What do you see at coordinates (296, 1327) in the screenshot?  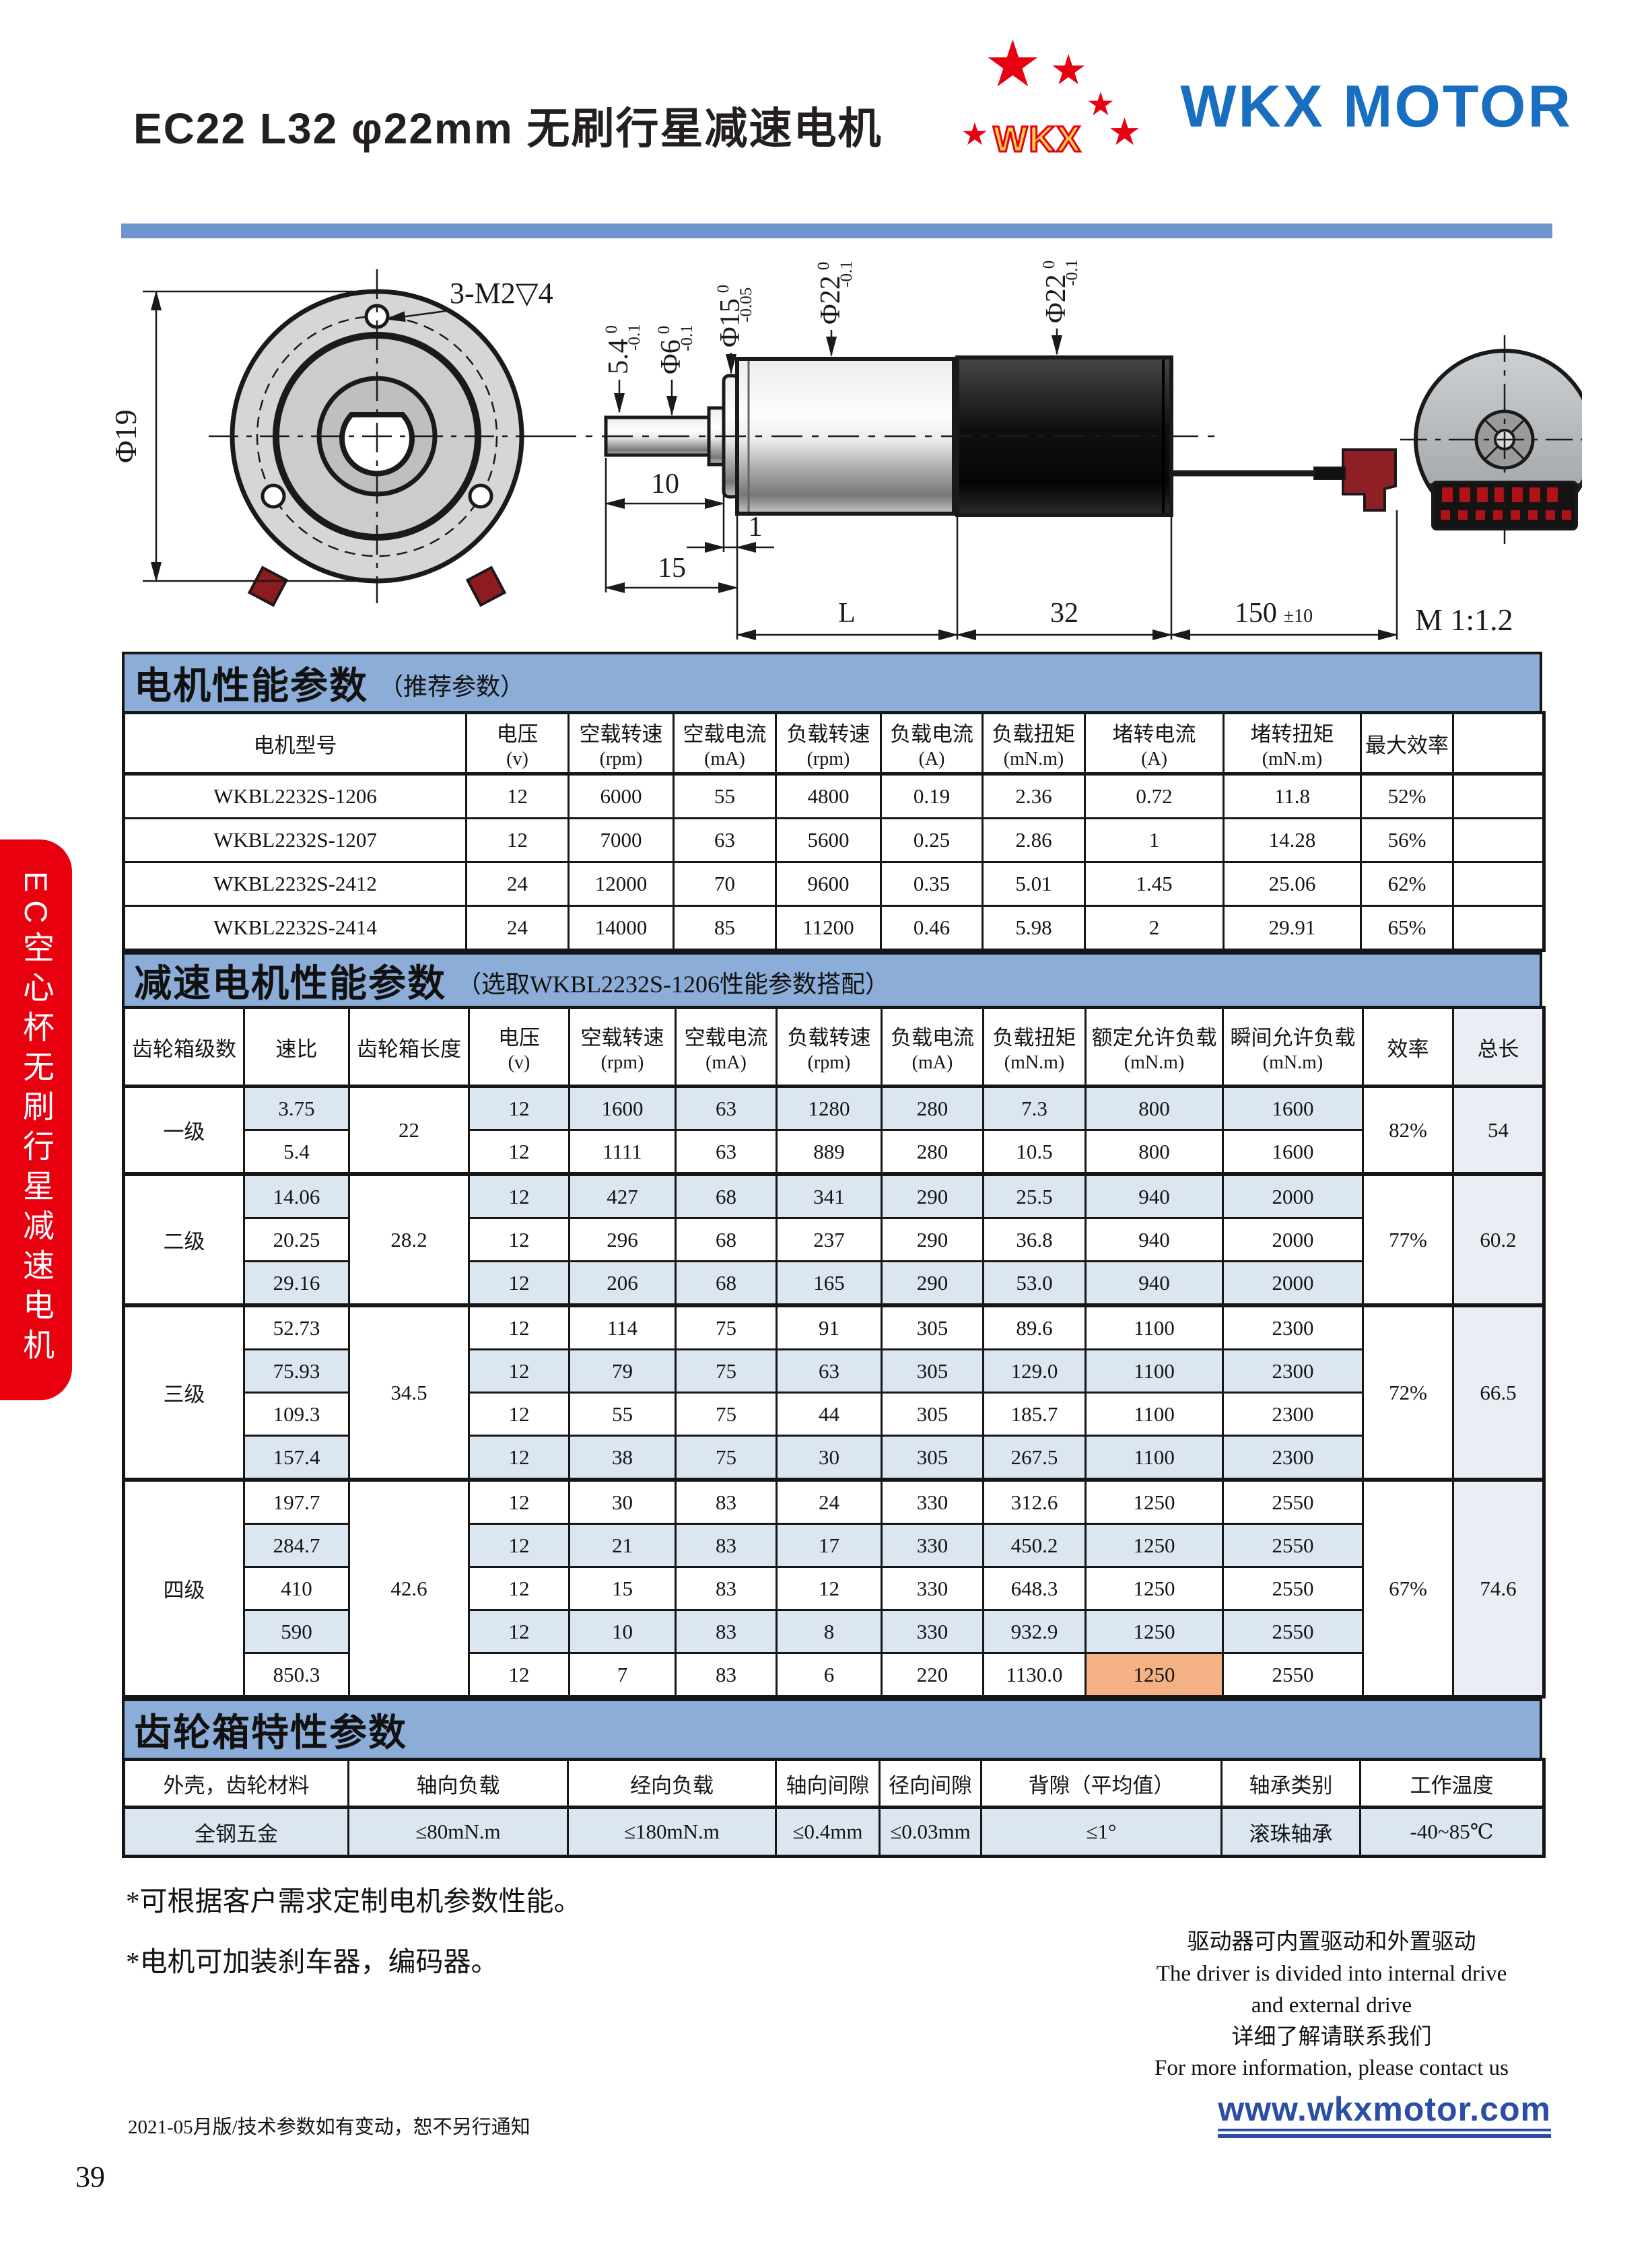 I see `ratio-cell: 52.73` at bounding box center [296, 1327].